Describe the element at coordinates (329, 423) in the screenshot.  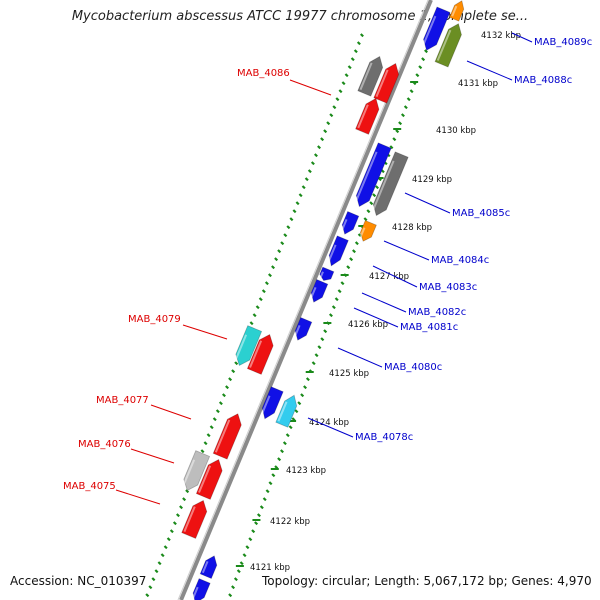
I see `scale-label: 4124 kbp` at that location.